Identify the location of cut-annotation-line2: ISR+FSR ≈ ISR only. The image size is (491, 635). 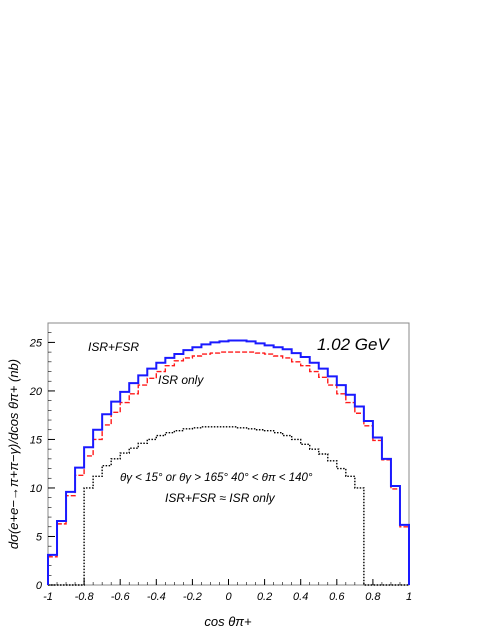
(220, 498).